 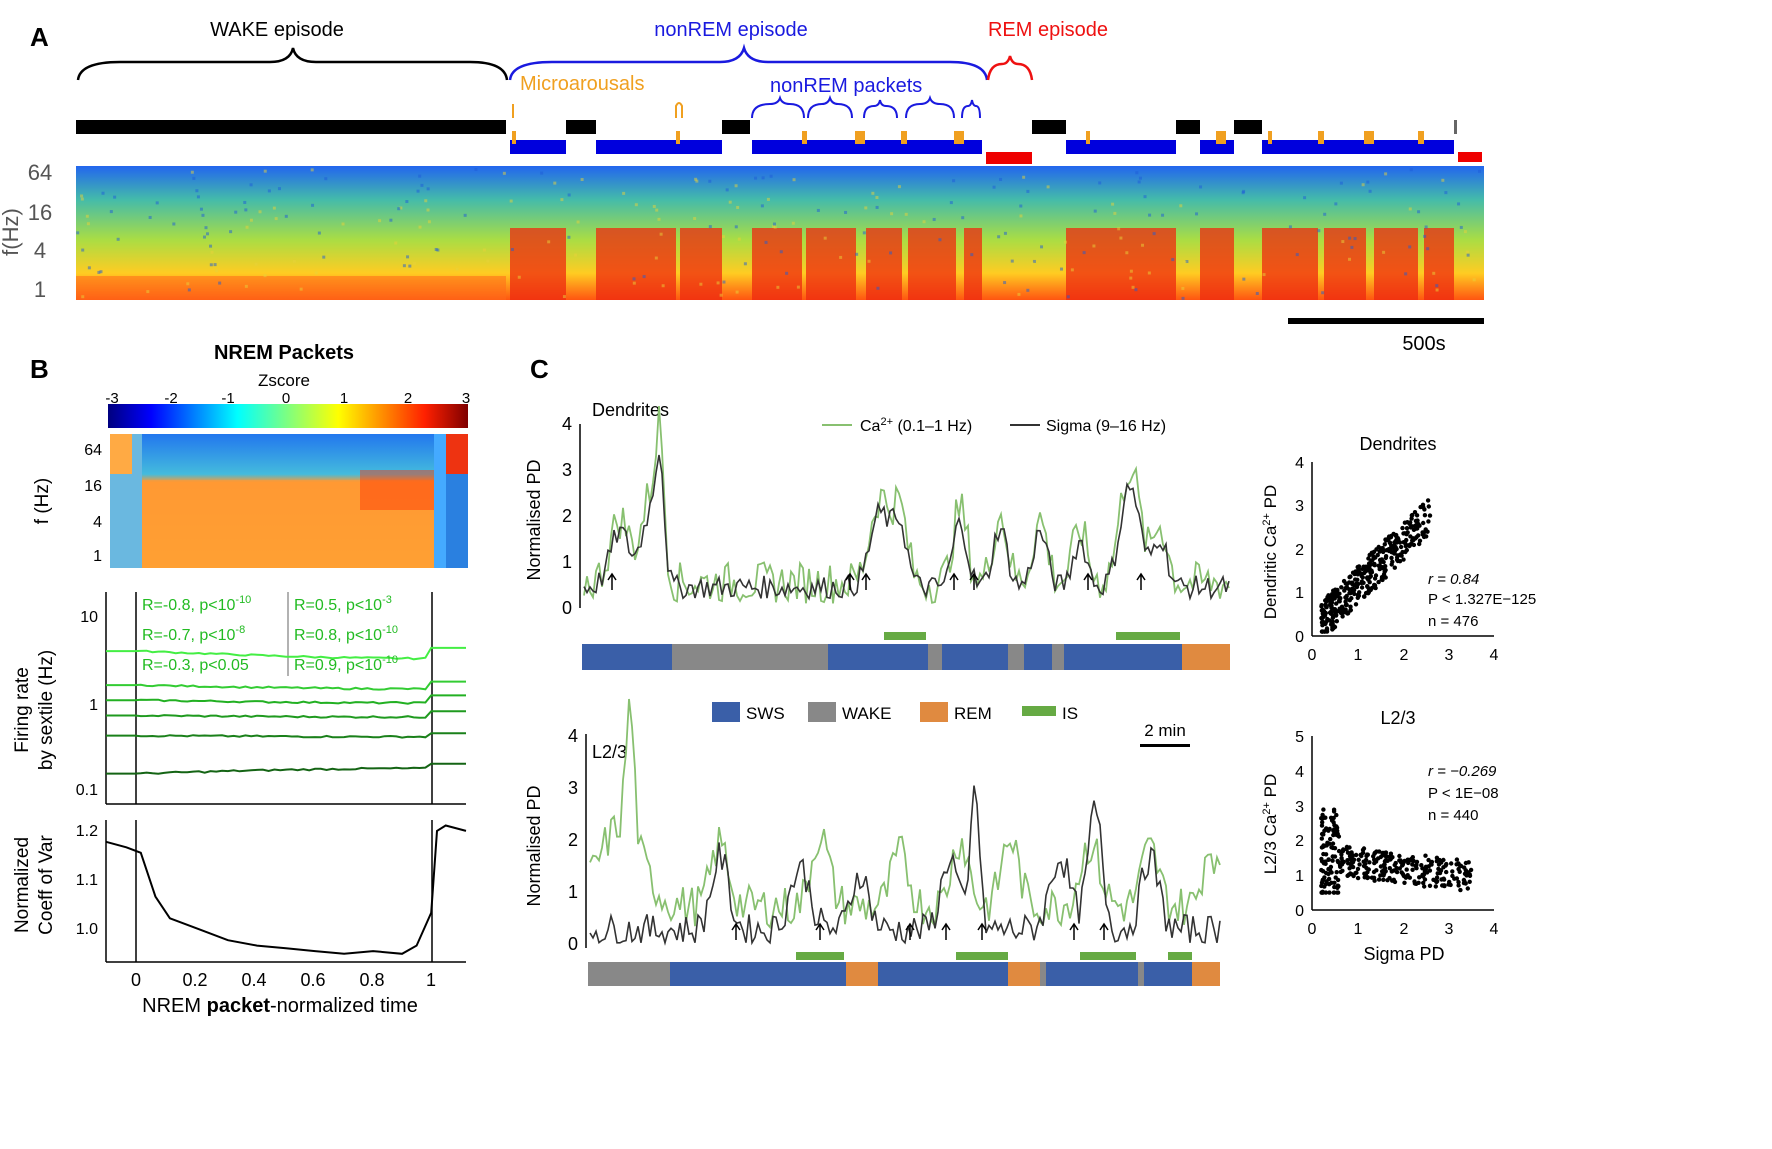 I want to click on cb-tick: 0, so click(x=286, y=398).